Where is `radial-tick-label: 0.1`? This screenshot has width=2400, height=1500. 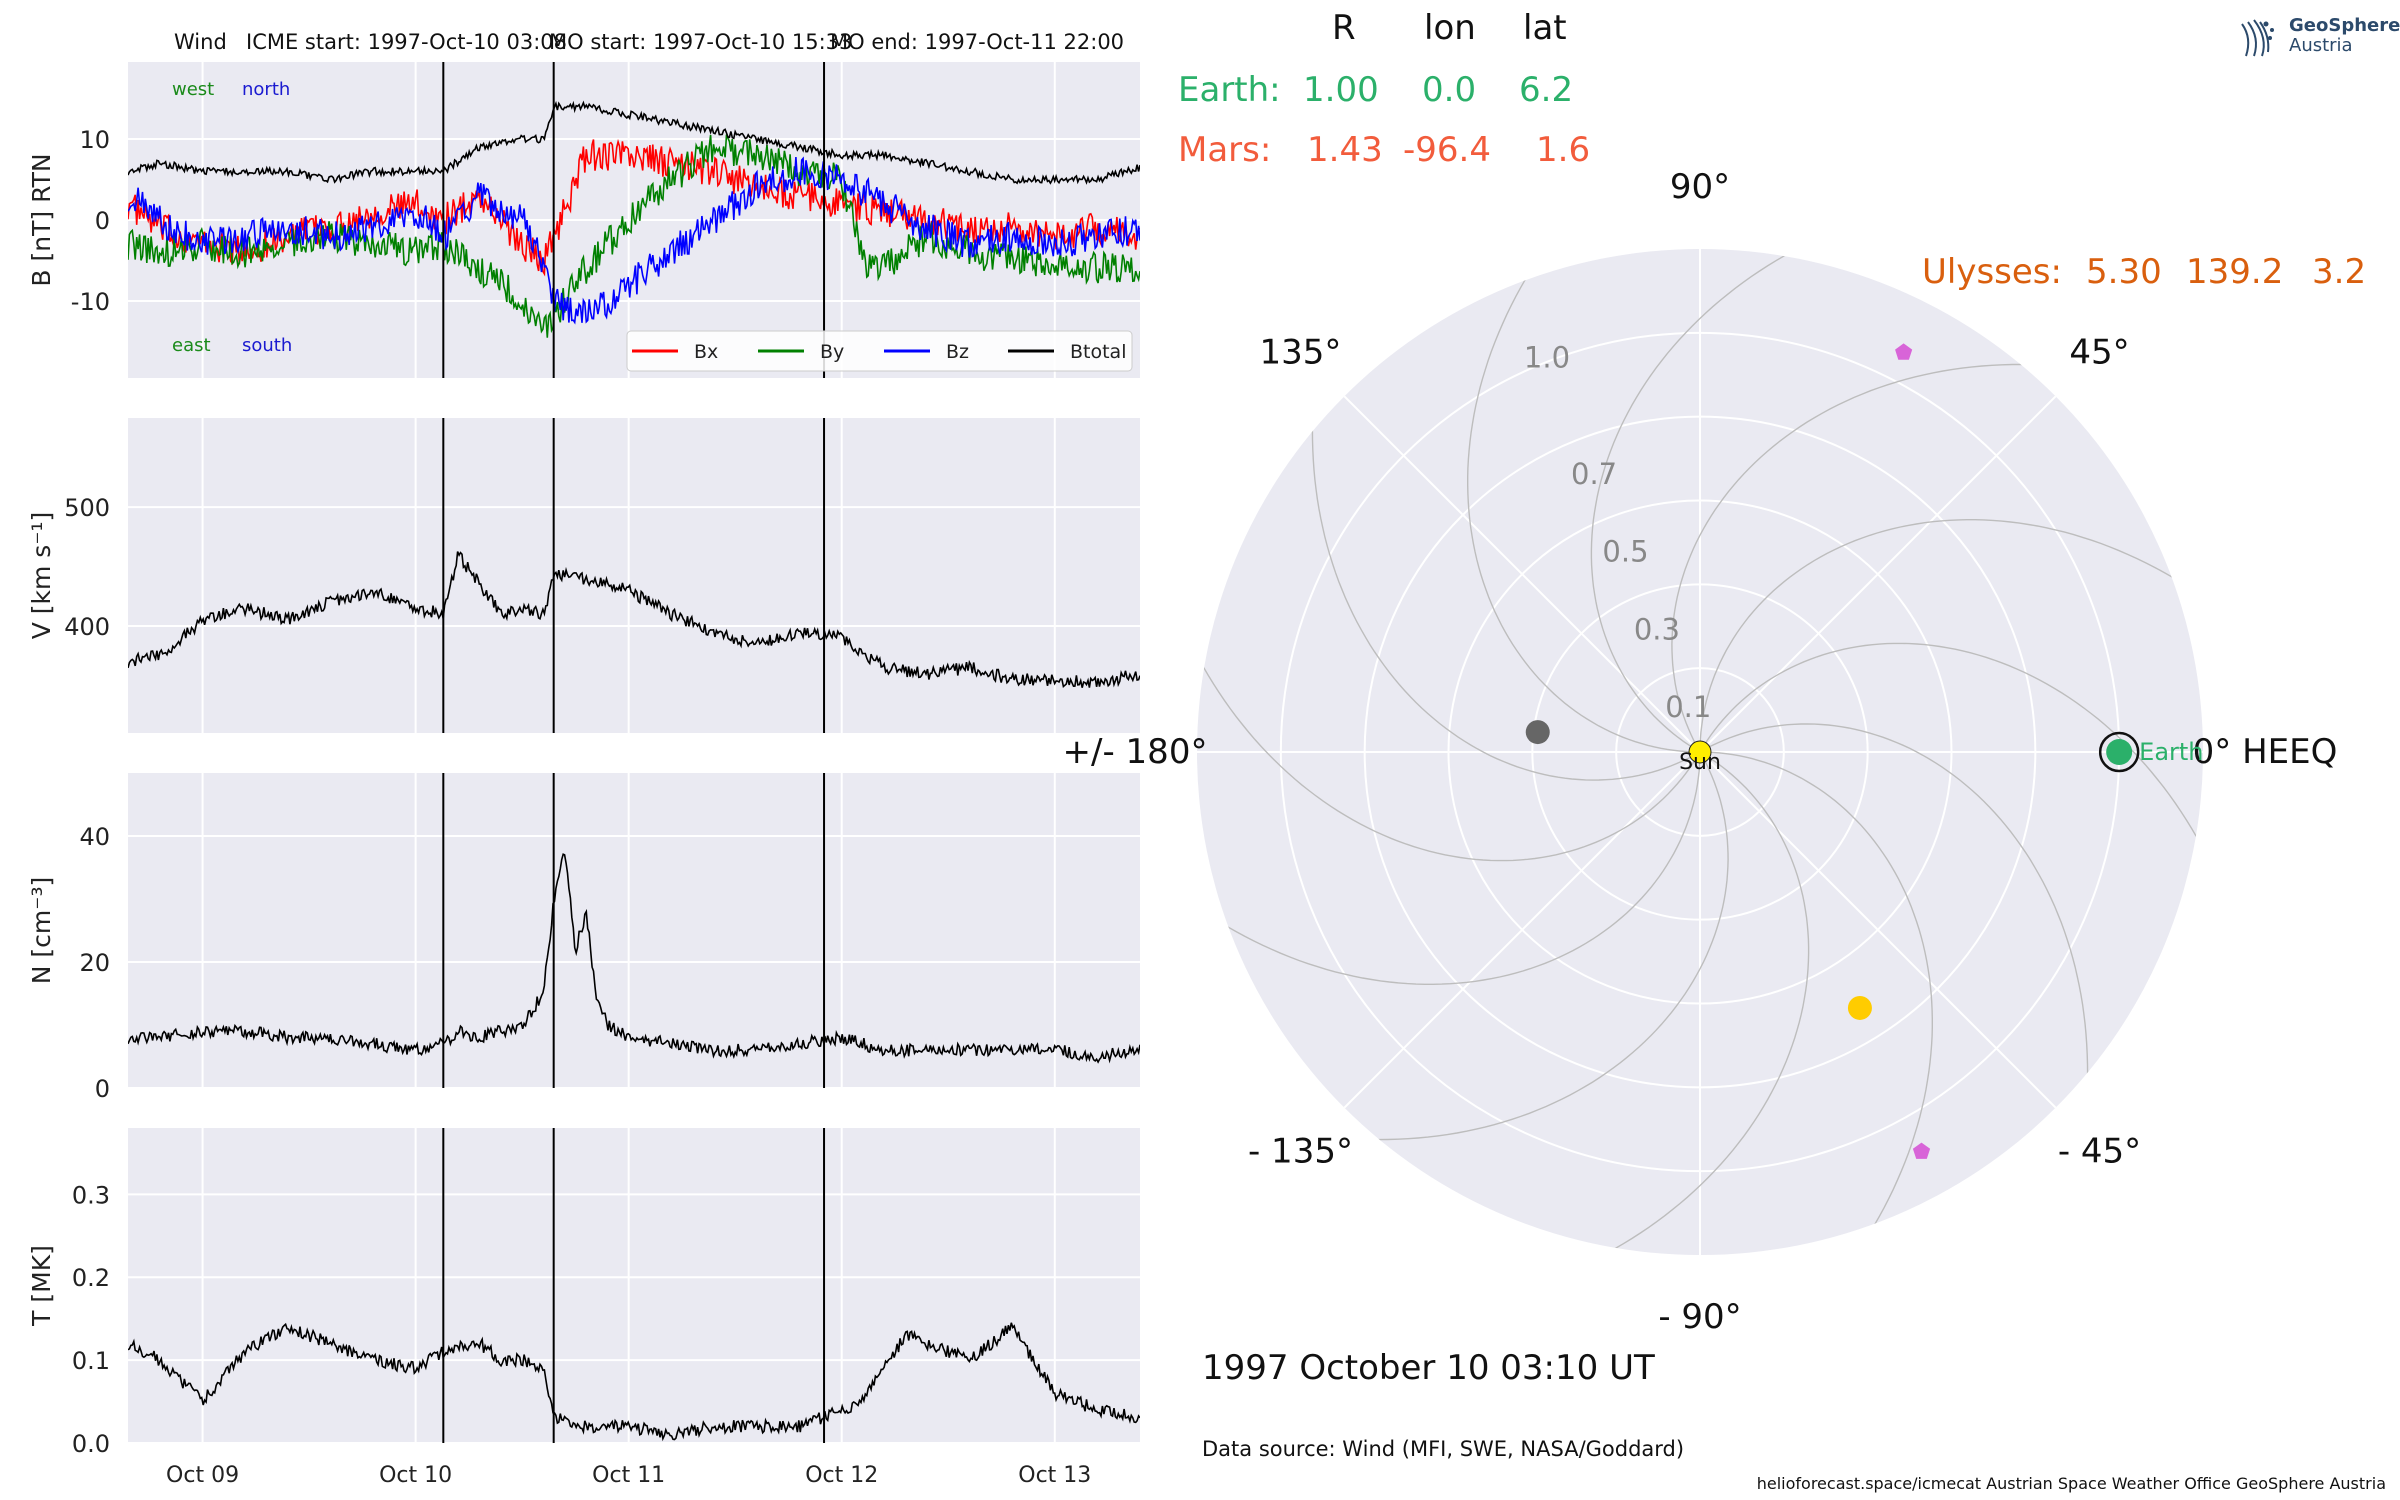 radial-tick-label: 0.1 is located at coordinates (1688, 707).